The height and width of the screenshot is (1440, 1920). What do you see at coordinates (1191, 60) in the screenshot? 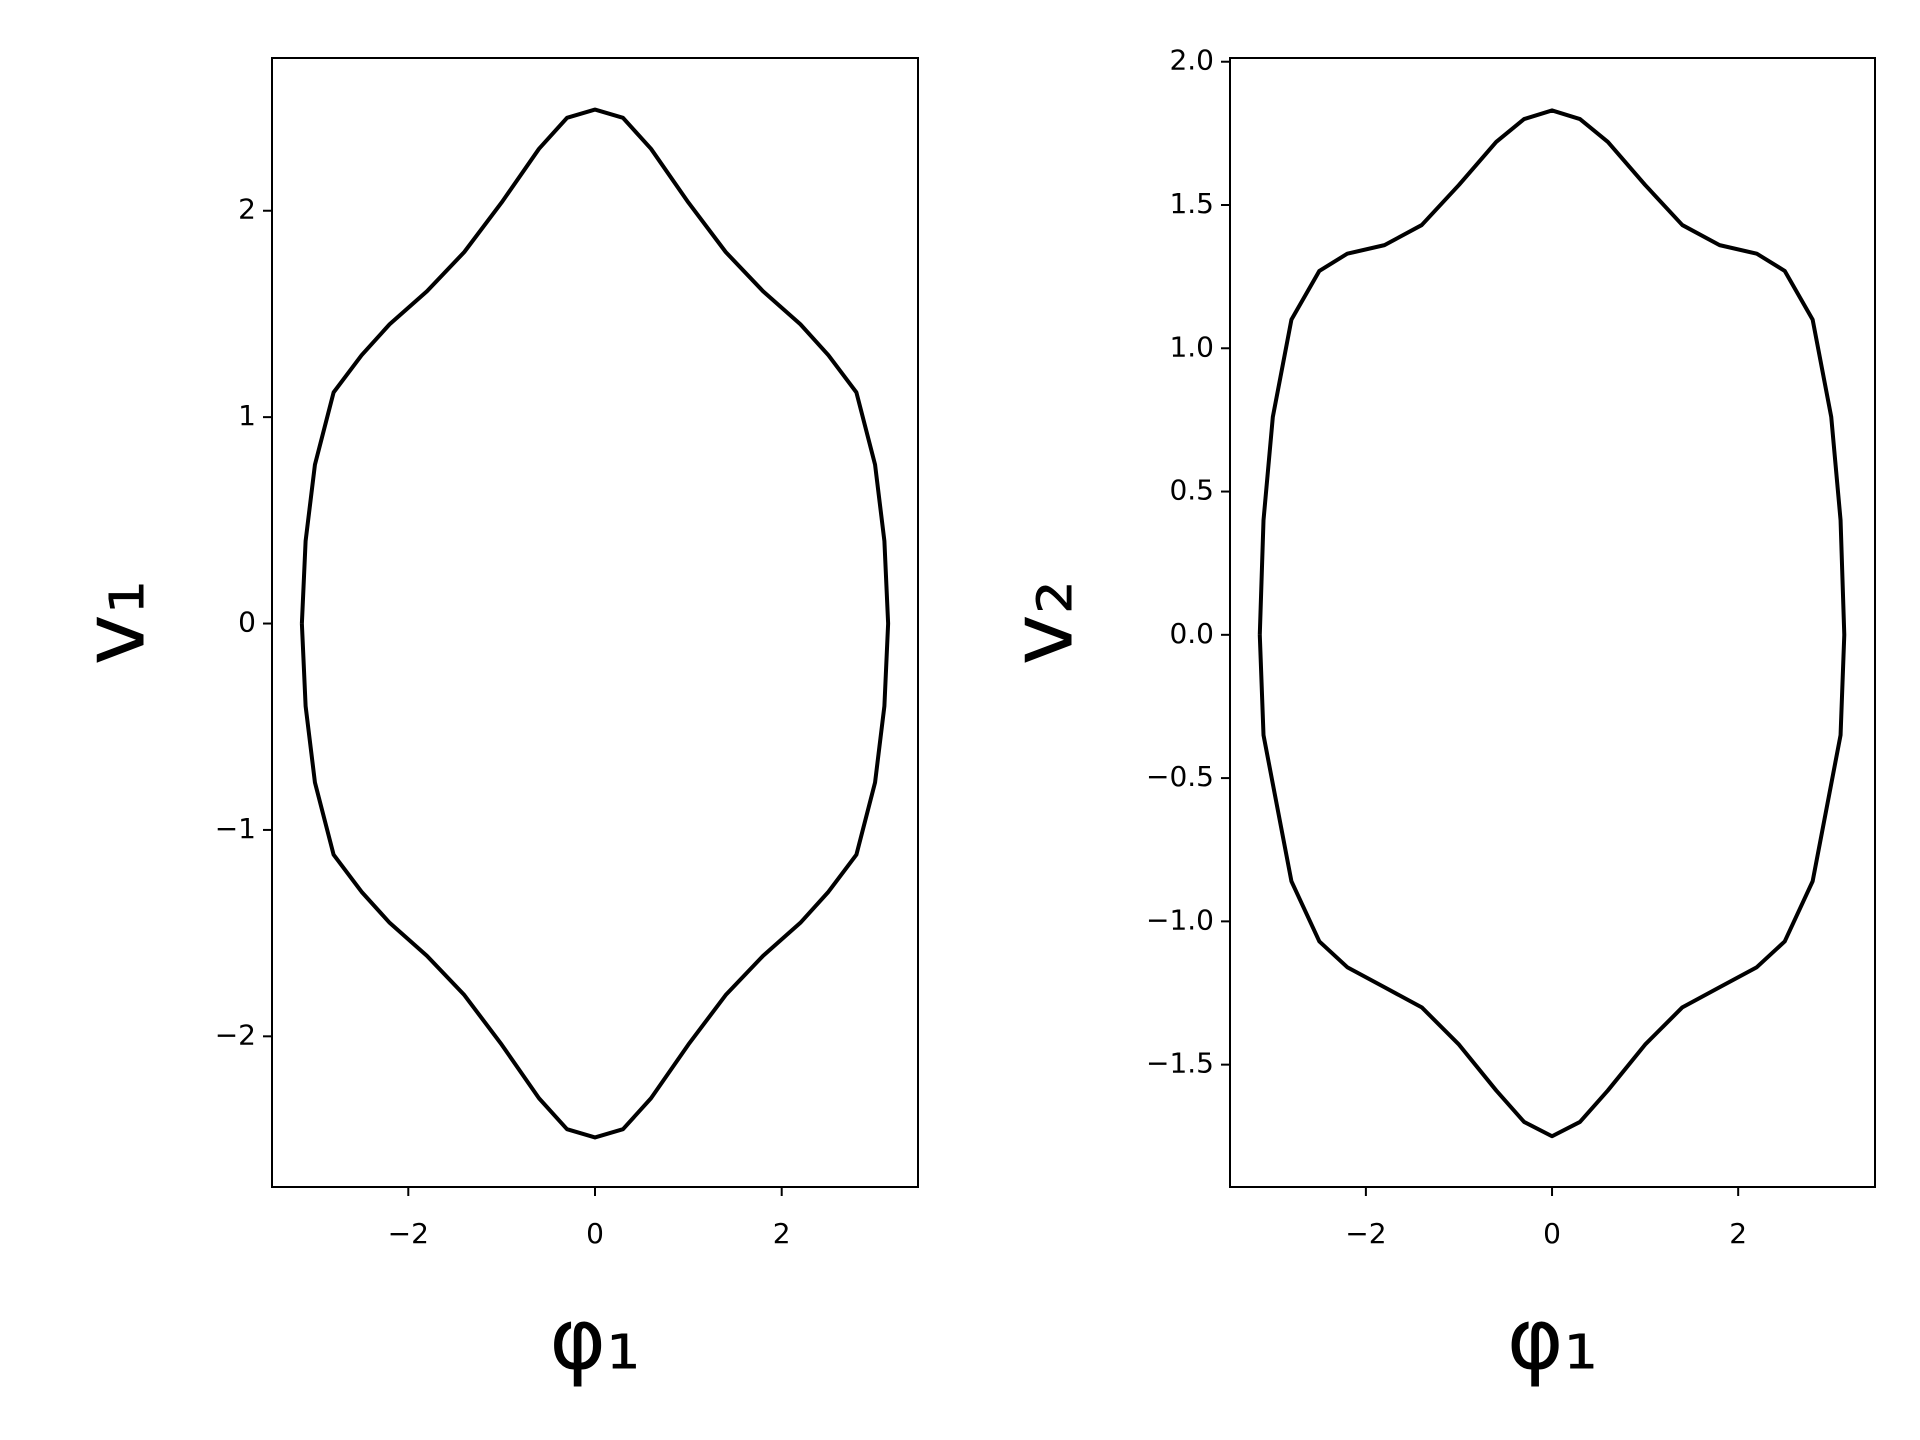
I see `y-tick-label: 2.0` at bounding box center [1191, 60].